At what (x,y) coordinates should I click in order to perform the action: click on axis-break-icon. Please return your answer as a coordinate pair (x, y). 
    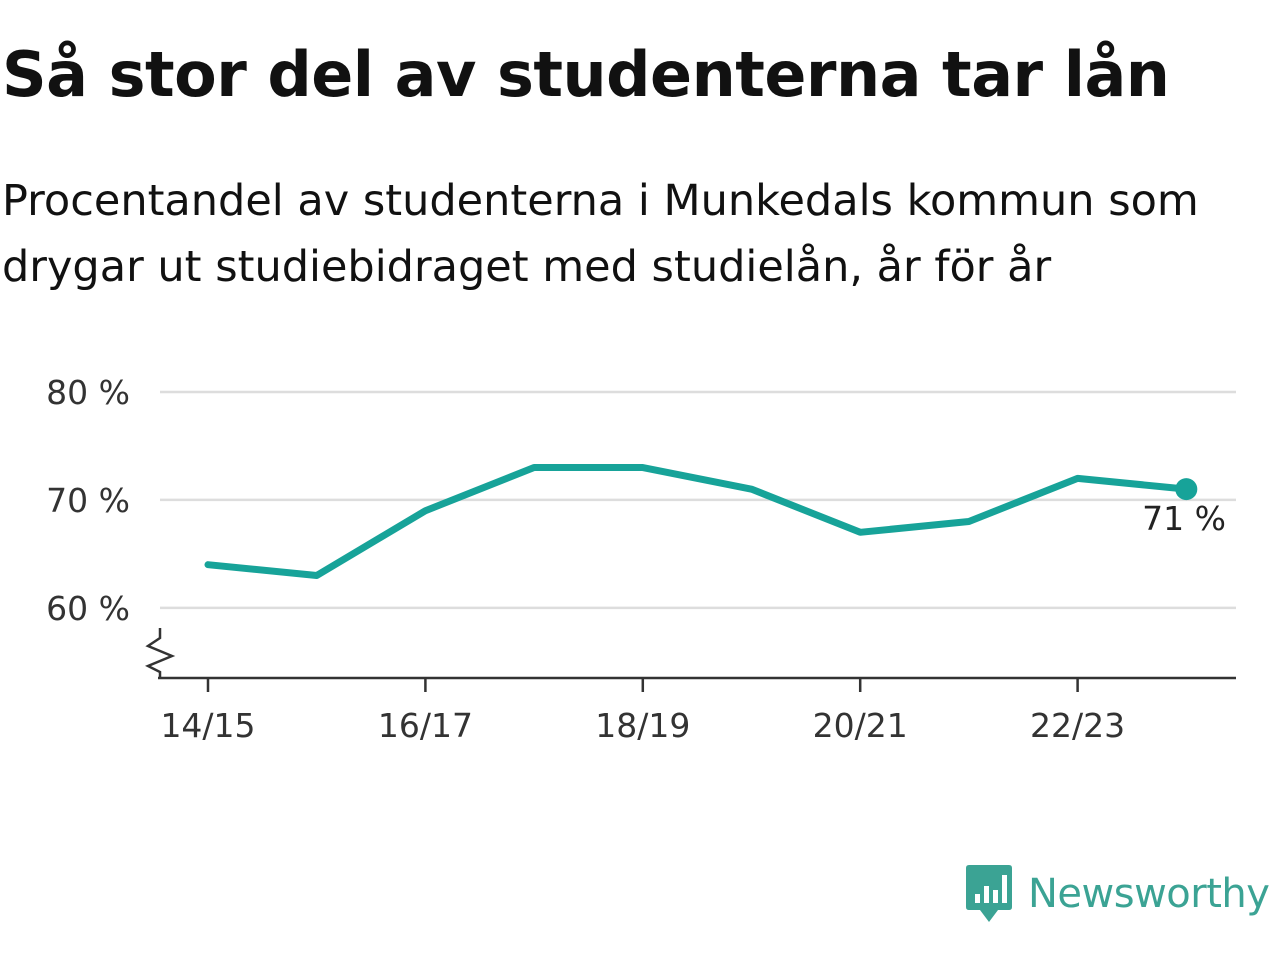
    Looking at the image, I should click on (160, 653).